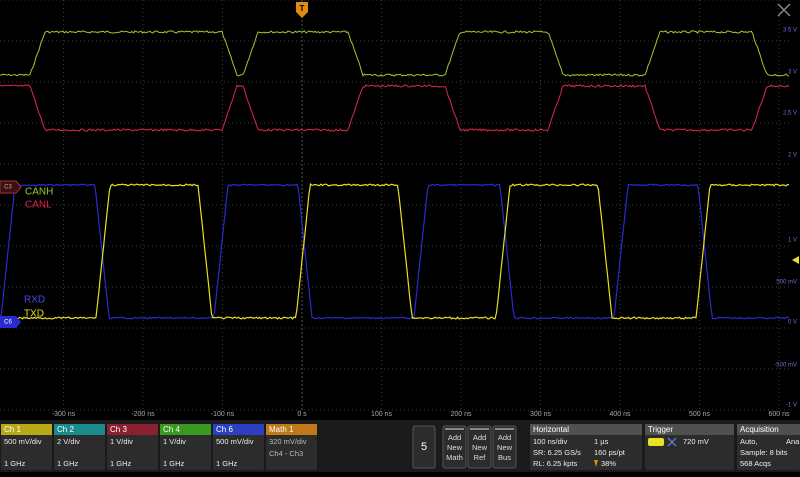 This screenshot has width=800, height=477. Describe the element at coordinates (601, 441) in the screenshot. I see `horizontal-record: 1 µs` at that location.